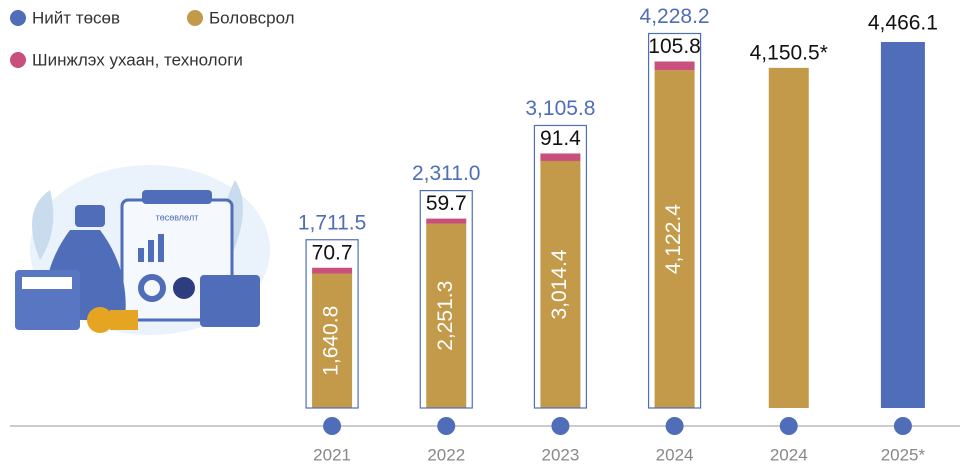 Image resolution: width=968 pixels, height=472 pixels. I want to click on legend-label: Нийт төсөв, so click(76, 17).